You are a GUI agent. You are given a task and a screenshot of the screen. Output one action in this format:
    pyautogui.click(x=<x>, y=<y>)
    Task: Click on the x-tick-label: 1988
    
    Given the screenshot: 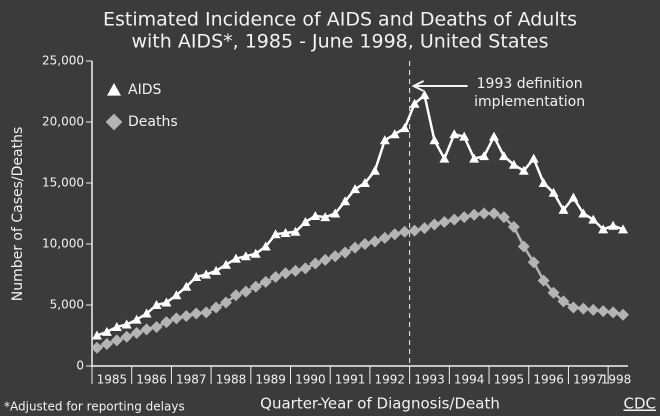 What is the action you would take?
    pyautogui.click(x=231, y=380)
    